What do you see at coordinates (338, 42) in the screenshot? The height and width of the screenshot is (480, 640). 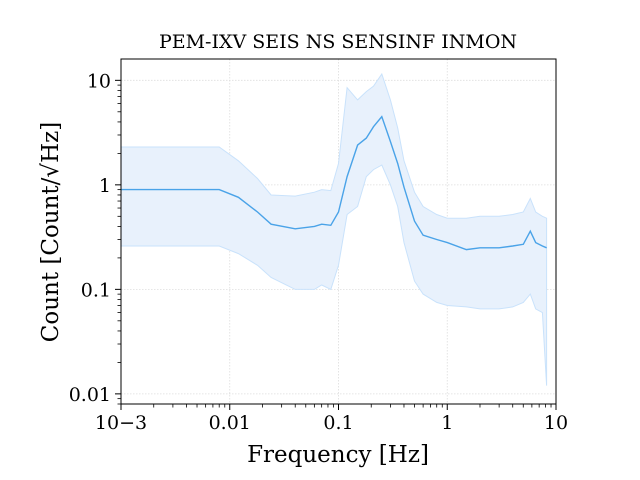 I see `chart-title: PEM-IXV SEIS NS SENSINF INMON` at bounding box center [338, 42].